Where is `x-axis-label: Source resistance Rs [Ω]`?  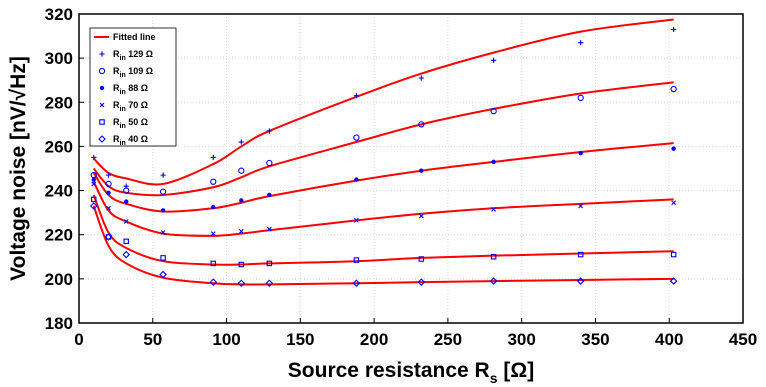 x-axis-label: Source resistance Rs [Ω] is located at coordinates (411, 372).